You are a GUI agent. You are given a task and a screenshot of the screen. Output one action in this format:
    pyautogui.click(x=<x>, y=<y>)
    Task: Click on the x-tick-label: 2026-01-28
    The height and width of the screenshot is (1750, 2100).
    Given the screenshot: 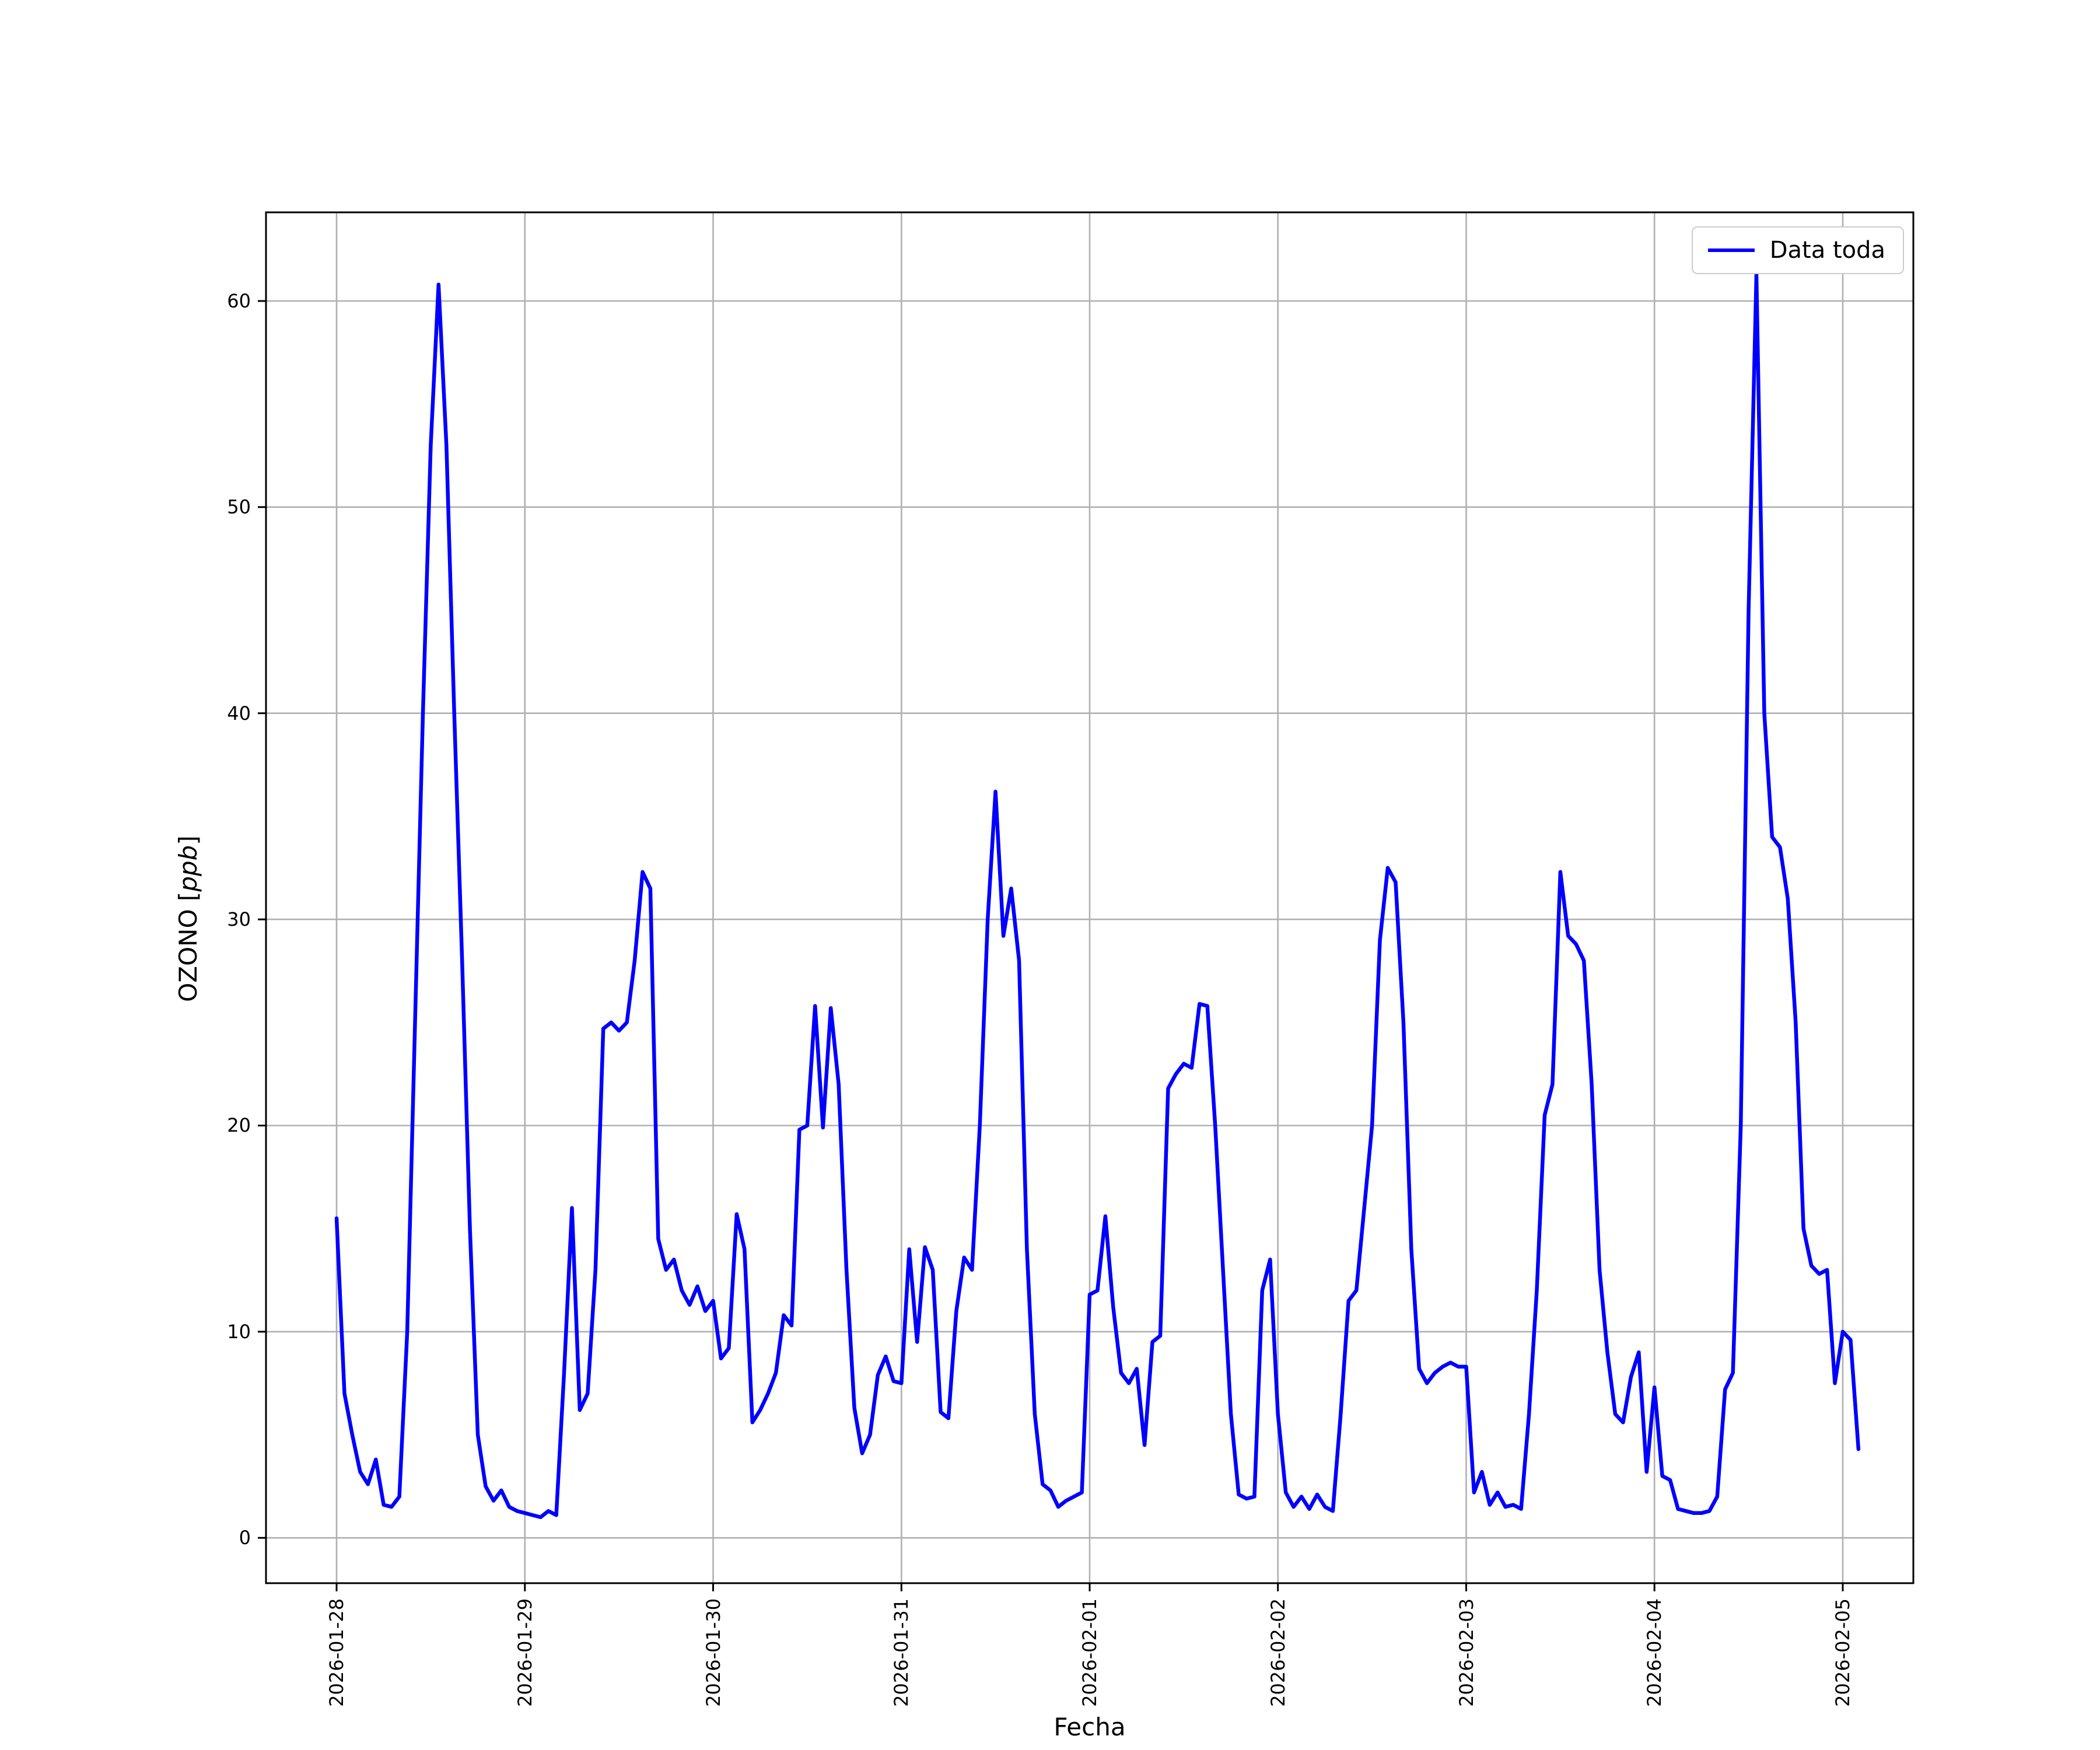 What is the action you would take?
    pyautogui.click(x=337, y=1652)
    